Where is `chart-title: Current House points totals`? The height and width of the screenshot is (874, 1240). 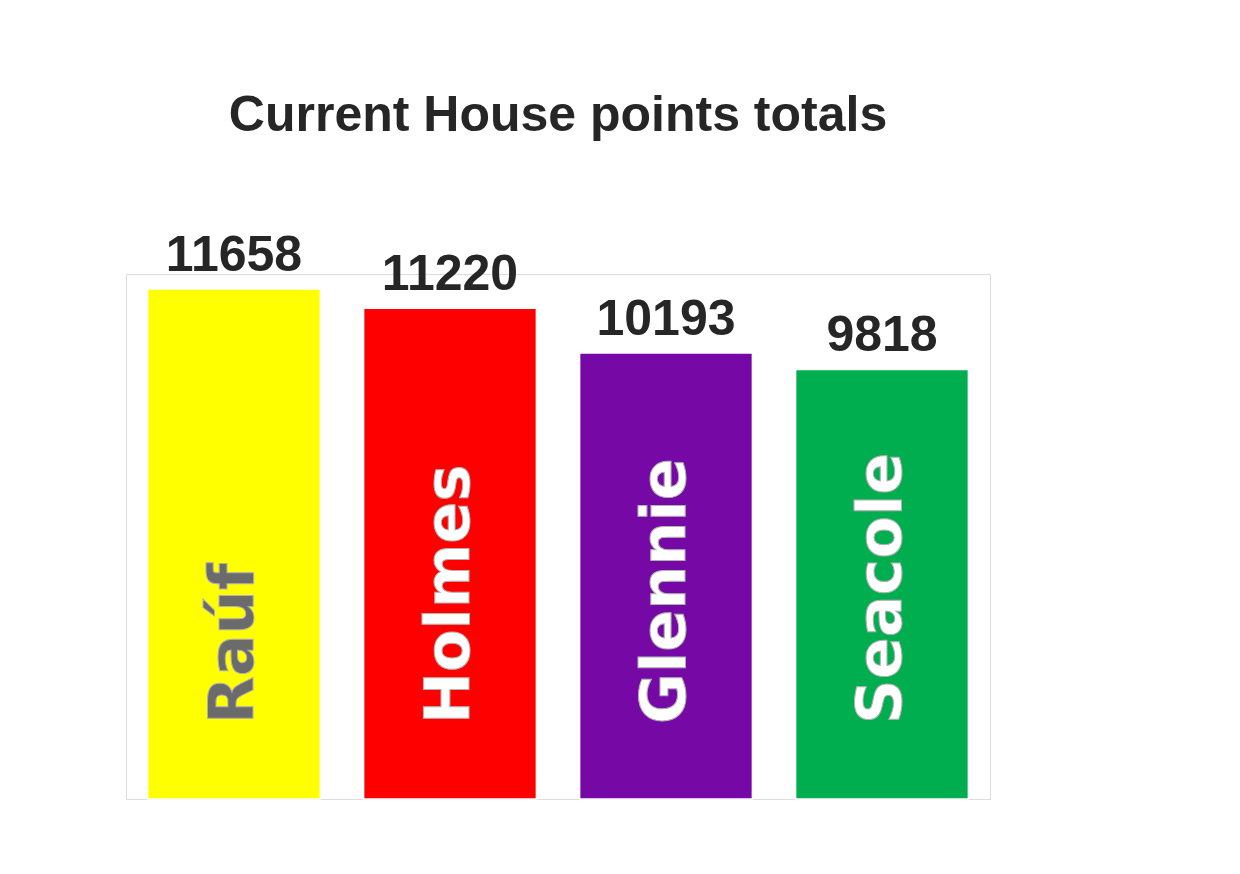
chart-title: Current House points totals is located at coordinates (558, 113).